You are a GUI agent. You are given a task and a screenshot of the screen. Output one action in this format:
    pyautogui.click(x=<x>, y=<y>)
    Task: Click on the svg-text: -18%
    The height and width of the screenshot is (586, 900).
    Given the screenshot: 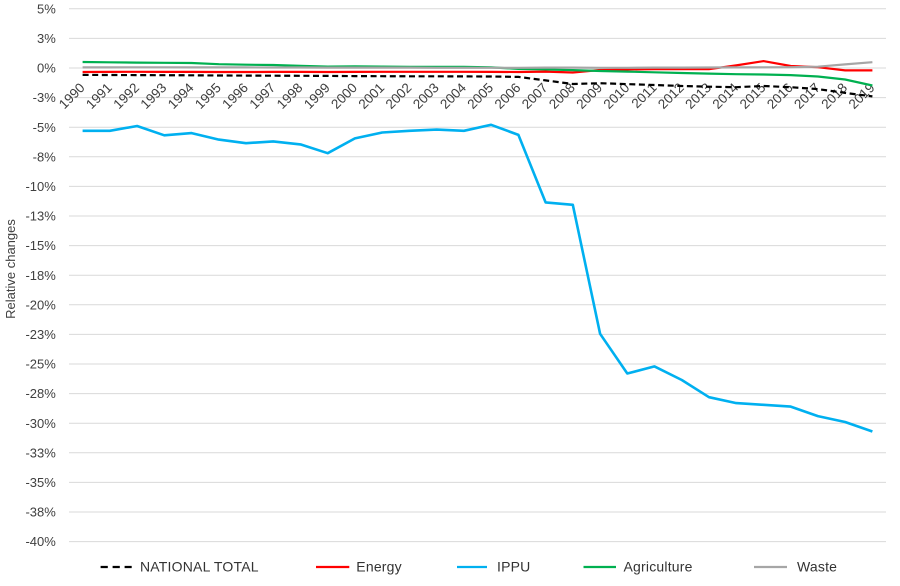 What is the action you would take?
    pyautogui.click(x=40, y=275)
    